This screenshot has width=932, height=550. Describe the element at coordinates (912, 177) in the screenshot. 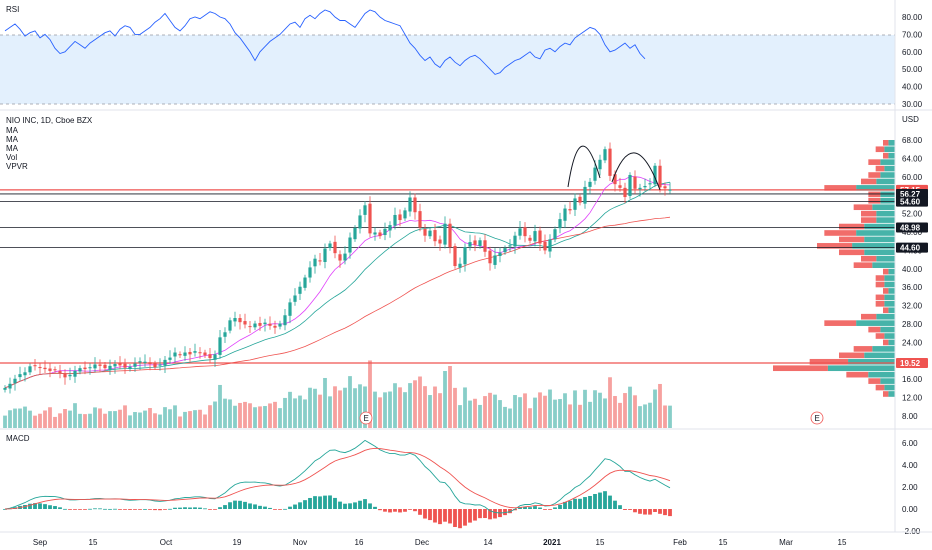

I see `price-tick-label: 60.00` at that location.